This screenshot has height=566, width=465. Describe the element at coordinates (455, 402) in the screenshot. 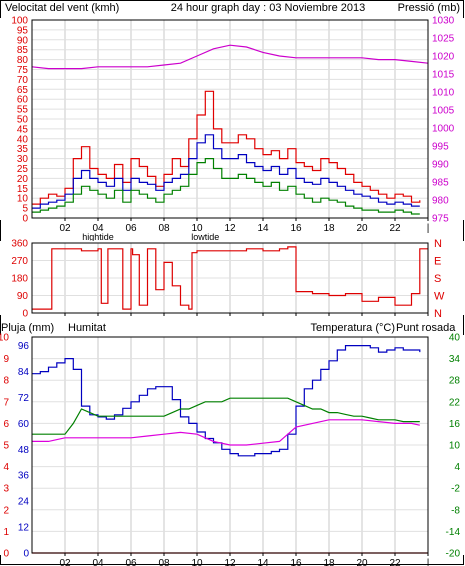

I see `temp-y-tick-label: 22` at that location.